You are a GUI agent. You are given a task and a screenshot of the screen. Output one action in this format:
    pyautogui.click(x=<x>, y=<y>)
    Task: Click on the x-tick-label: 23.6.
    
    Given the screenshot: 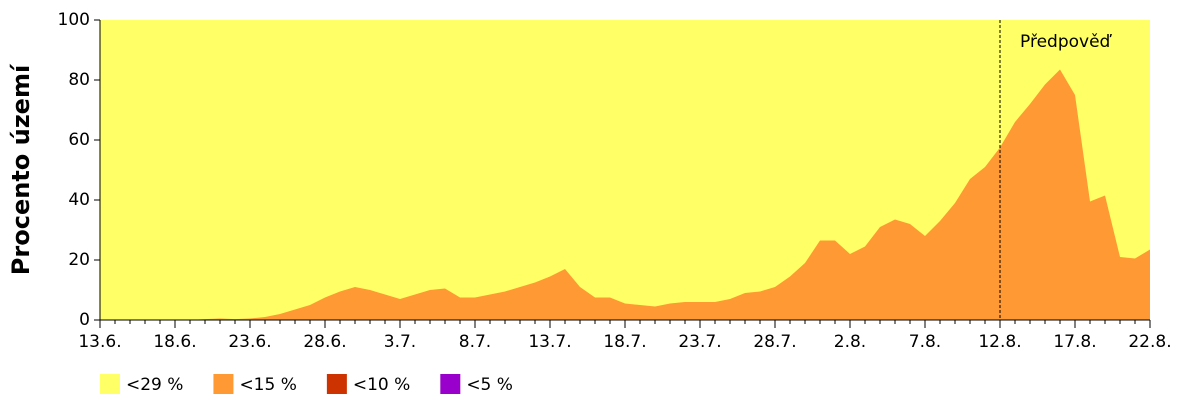 What is the action you would take?
    pyautogui.click(x=249, y=342)
    